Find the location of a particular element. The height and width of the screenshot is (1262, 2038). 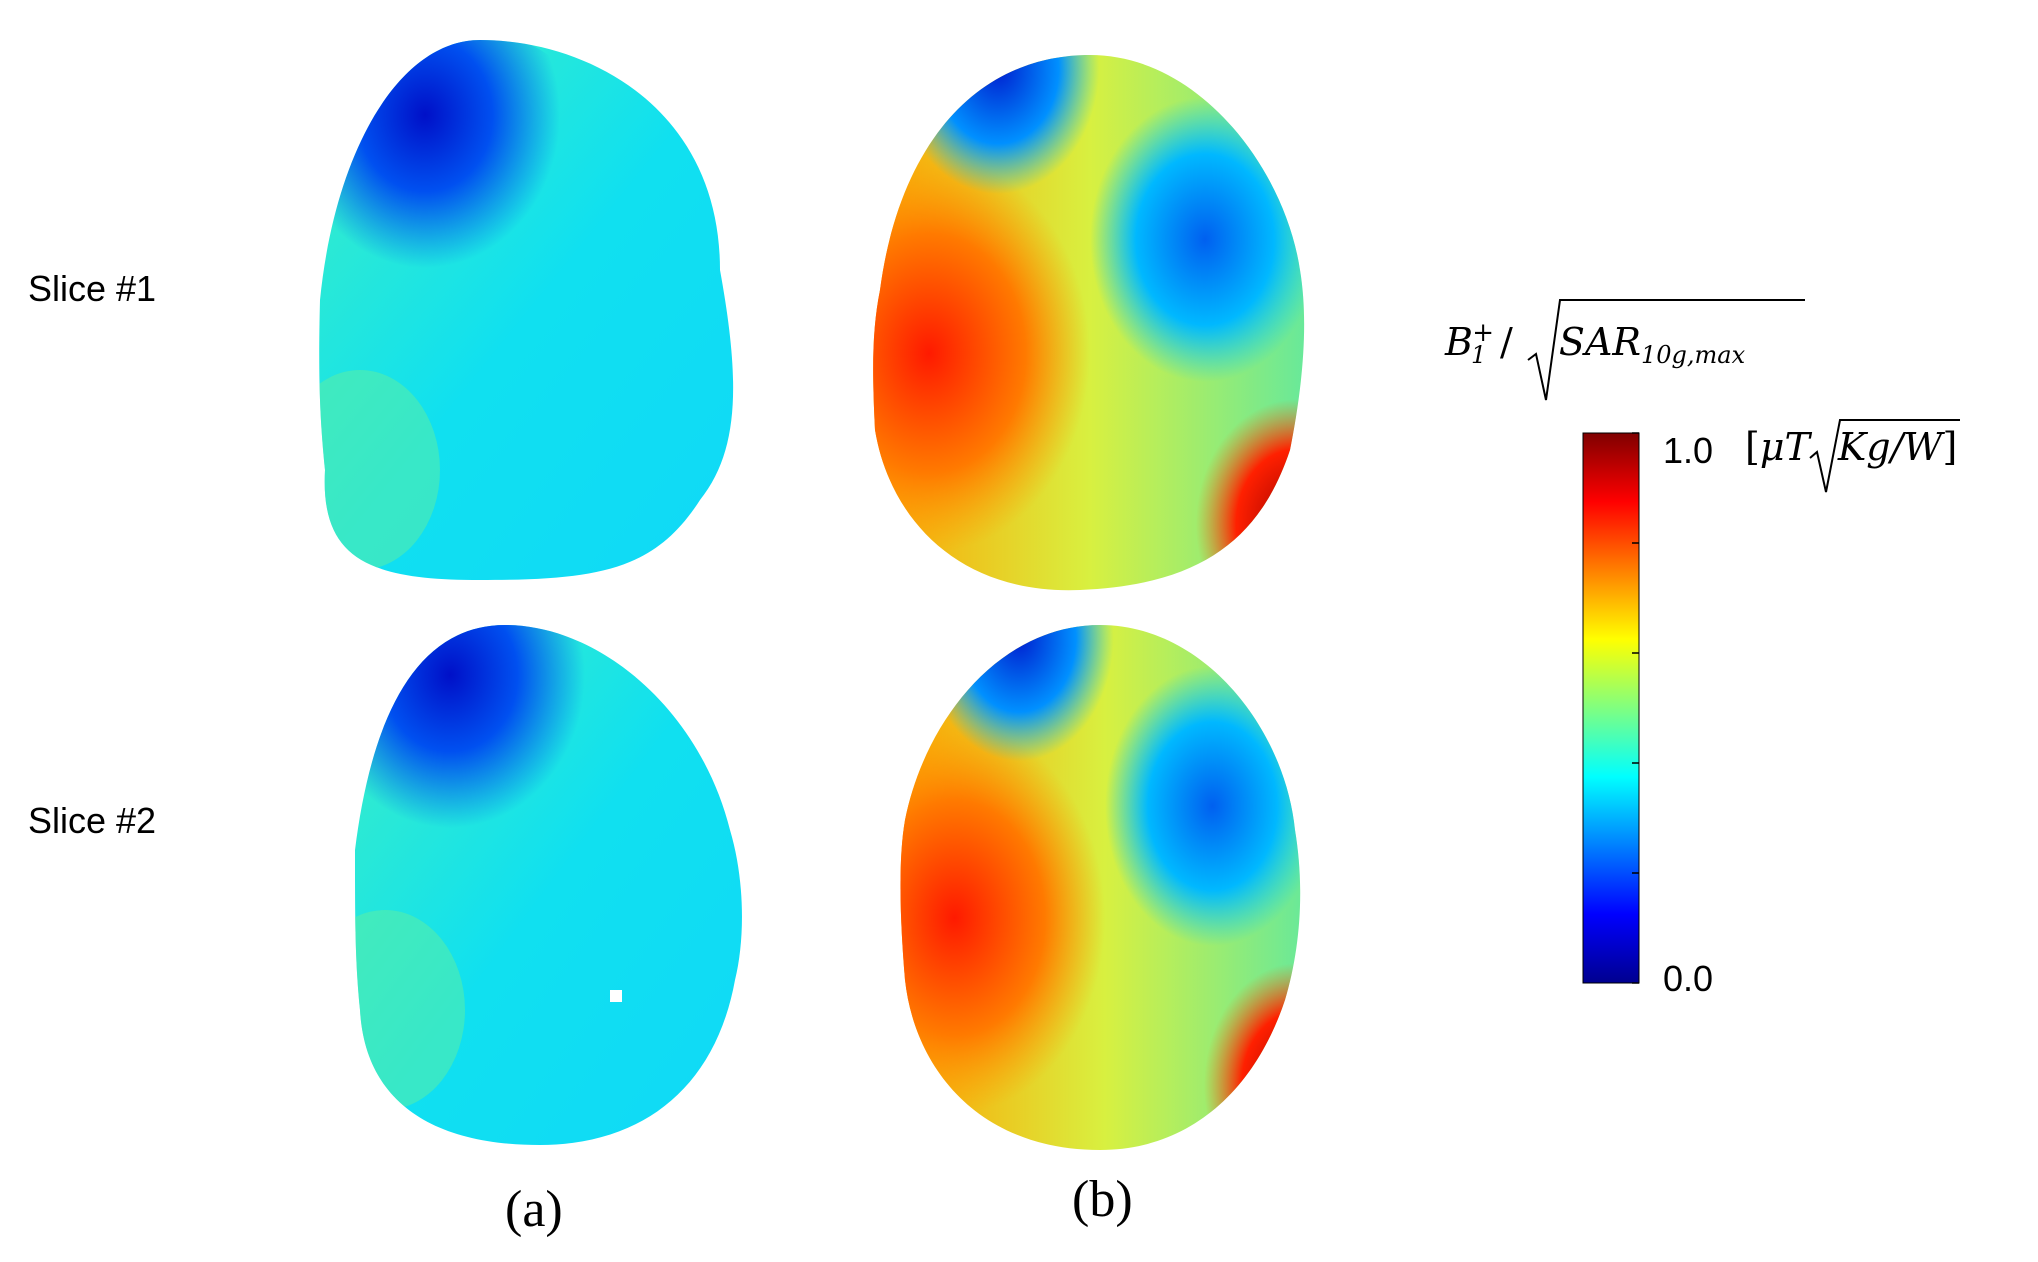

title-b-sub: 1 is located at coordinates (1478, 355).